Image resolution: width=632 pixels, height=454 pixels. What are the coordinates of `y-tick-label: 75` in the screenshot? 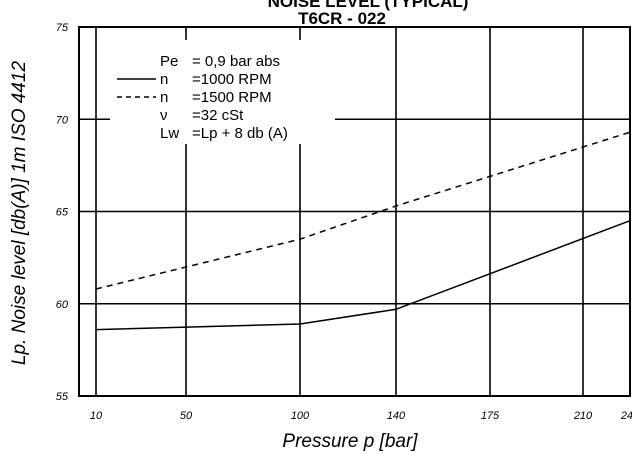 It's located at (62, 28).